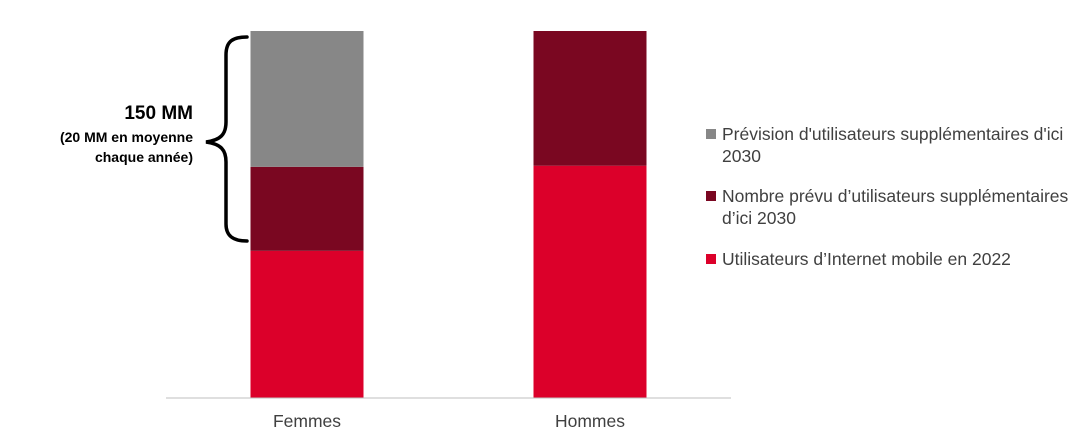 The image size is (1086, 446). What do you see at coordinates (126, 137) in the screenshot?
I see `annotation-subtitle-line1: (20 MM en moyenne` at bounding box center [126, 137].